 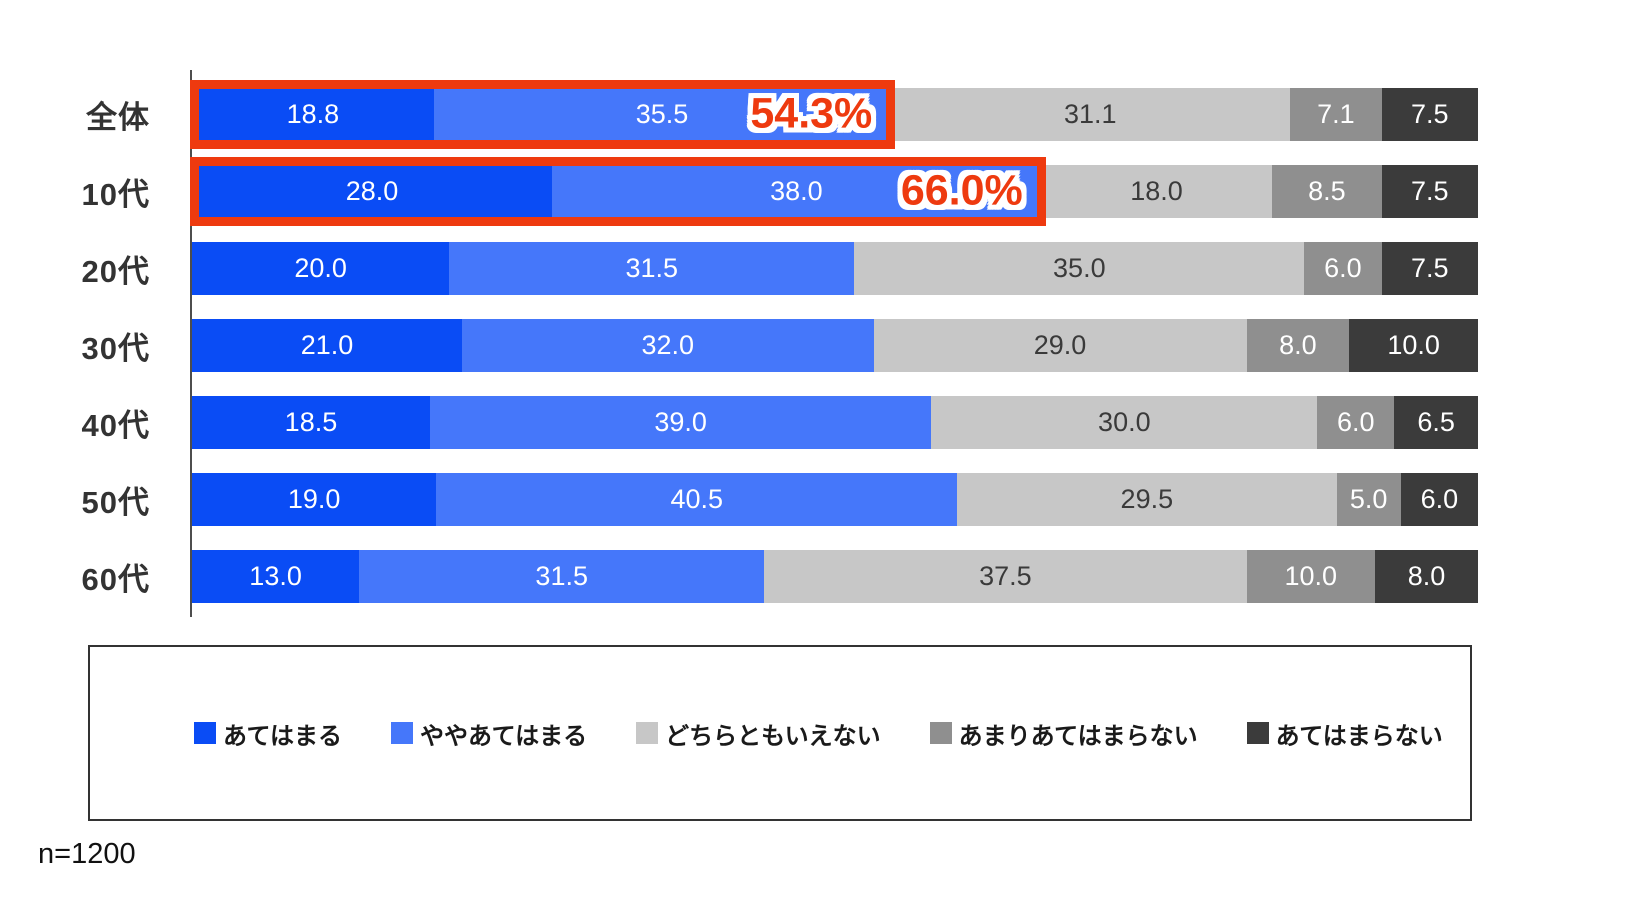 What do you see at coordinates (115, 348) in the screenshot?
I see `category-label: 30代` at bounding box center [115, 348].